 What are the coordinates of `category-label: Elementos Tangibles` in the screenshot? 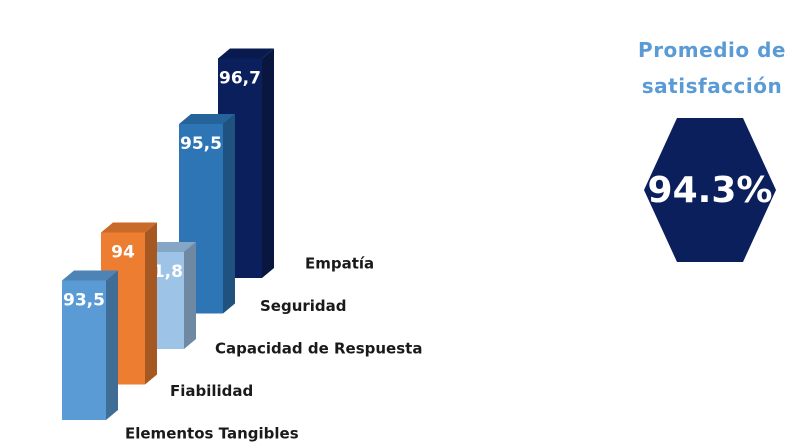 It's located at (212, 434).